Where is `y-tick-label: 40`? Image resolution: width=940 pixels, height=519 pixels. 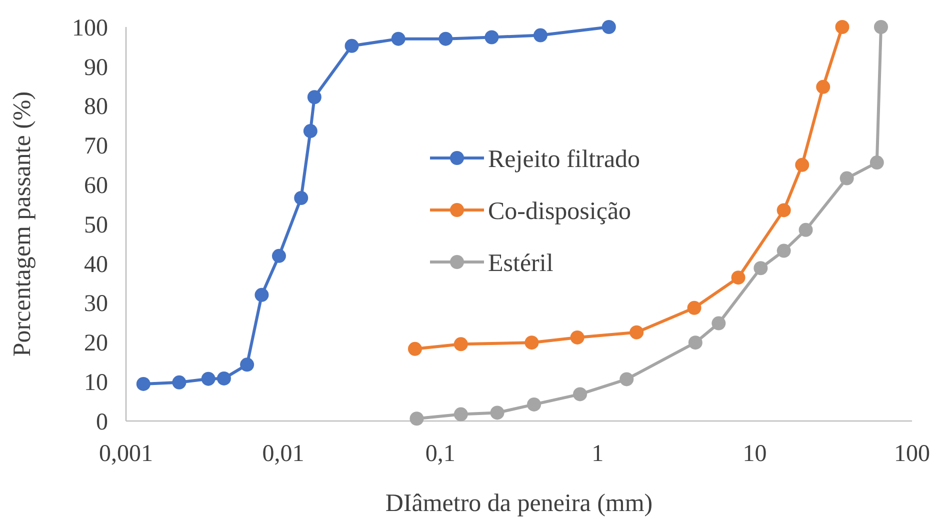 y-tick-label: 40 is located at coordinates (96, 265).